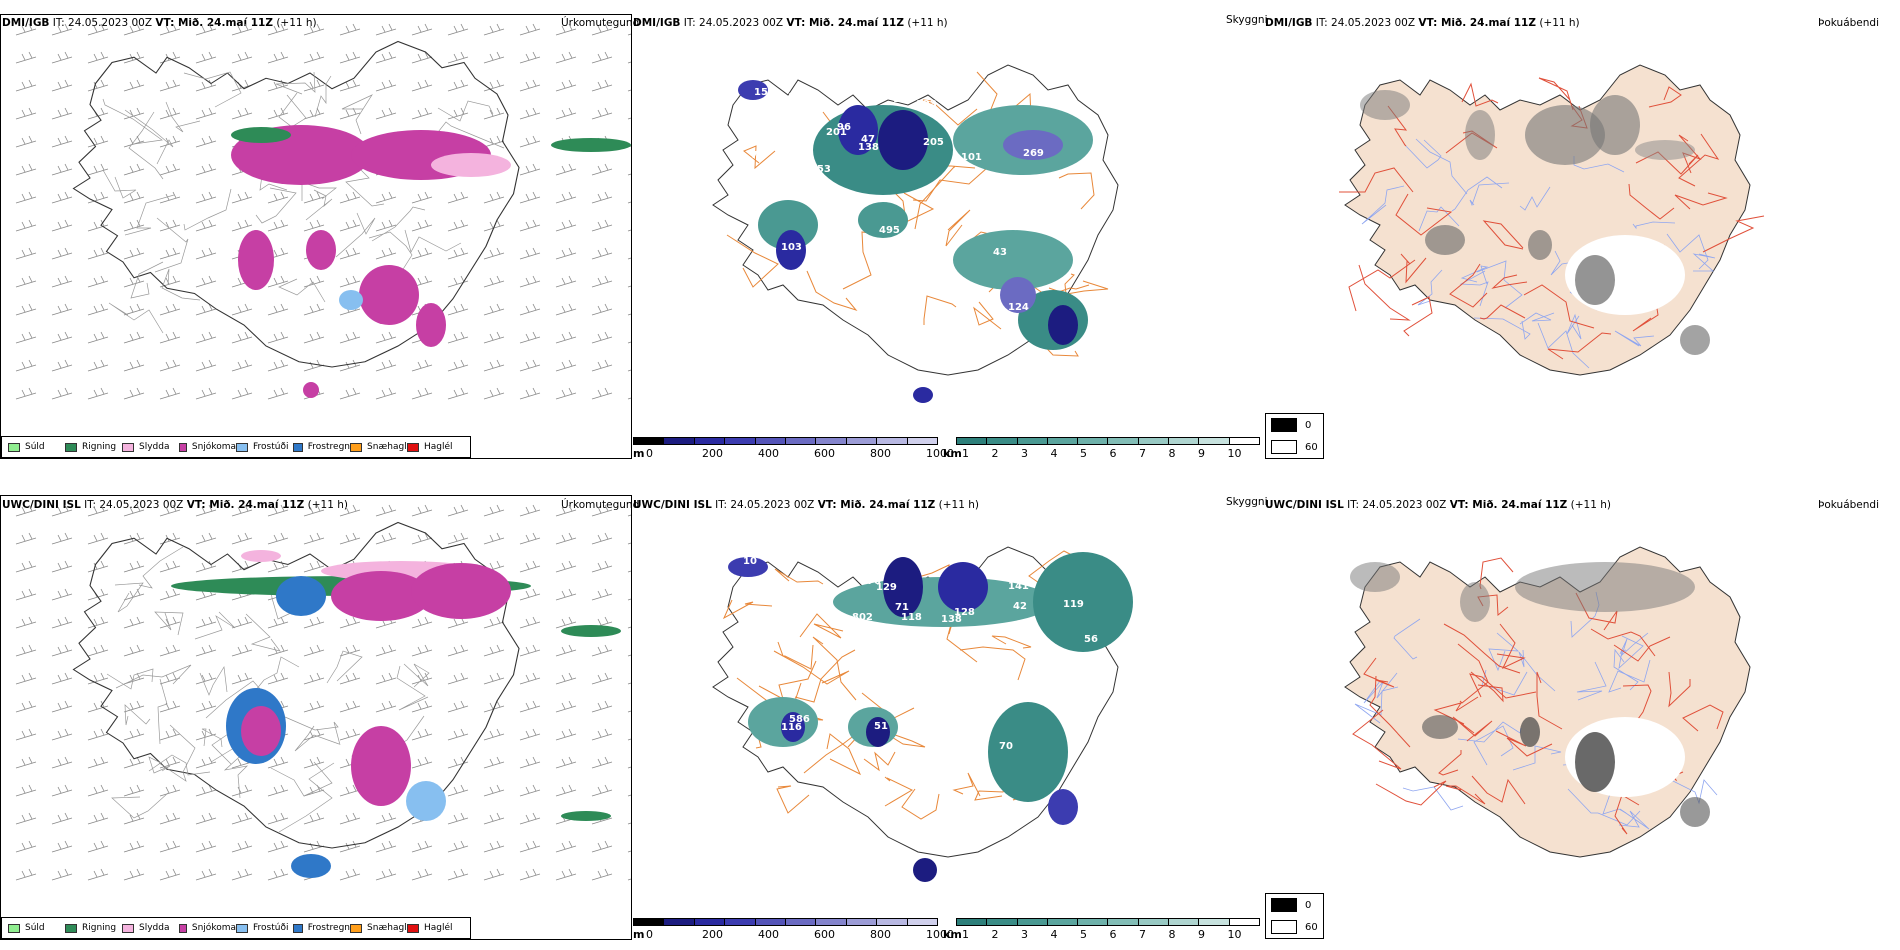 This screenshot has height=950, width=1900. Describe the element at coordinates (154, 447) in the screenshot. I see `legend-label: Slydda` at that location.